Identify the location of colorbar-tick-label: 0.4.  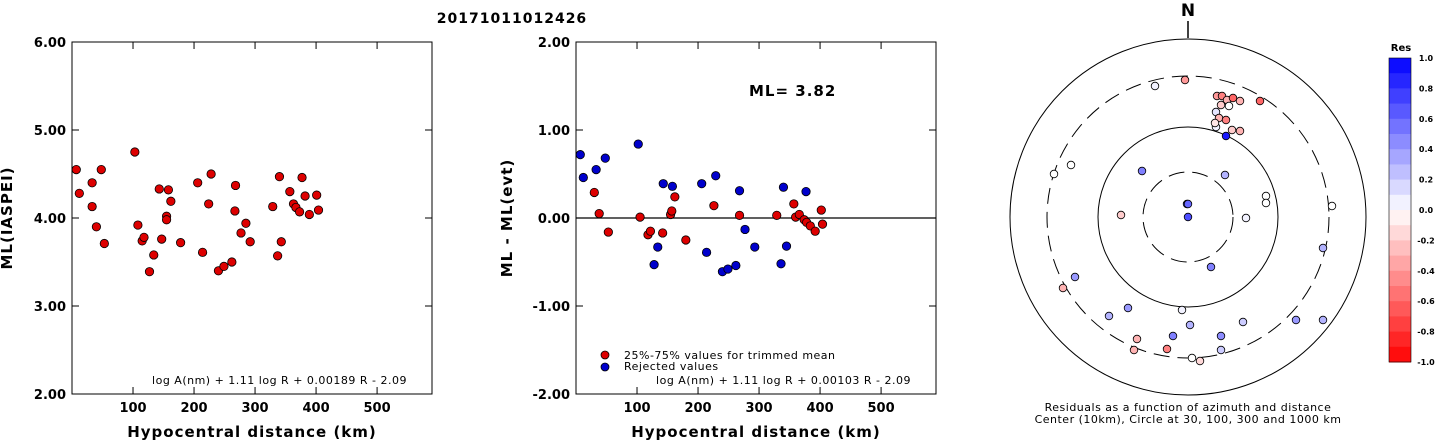
(1426, 149).